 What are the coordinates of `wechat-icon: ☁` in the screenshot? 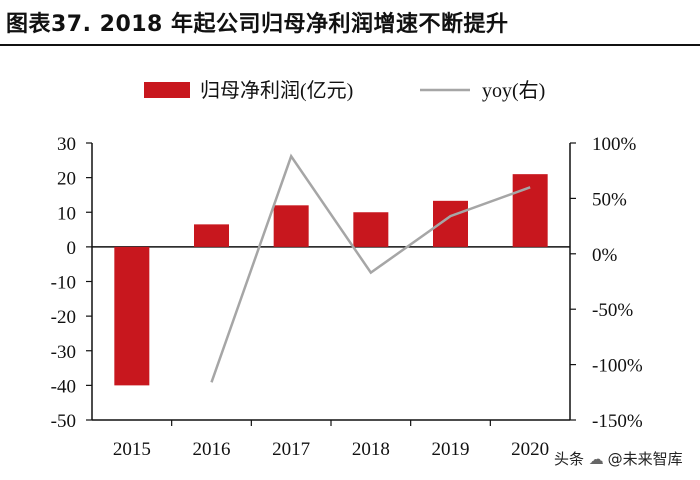 It's located at (596, 459).